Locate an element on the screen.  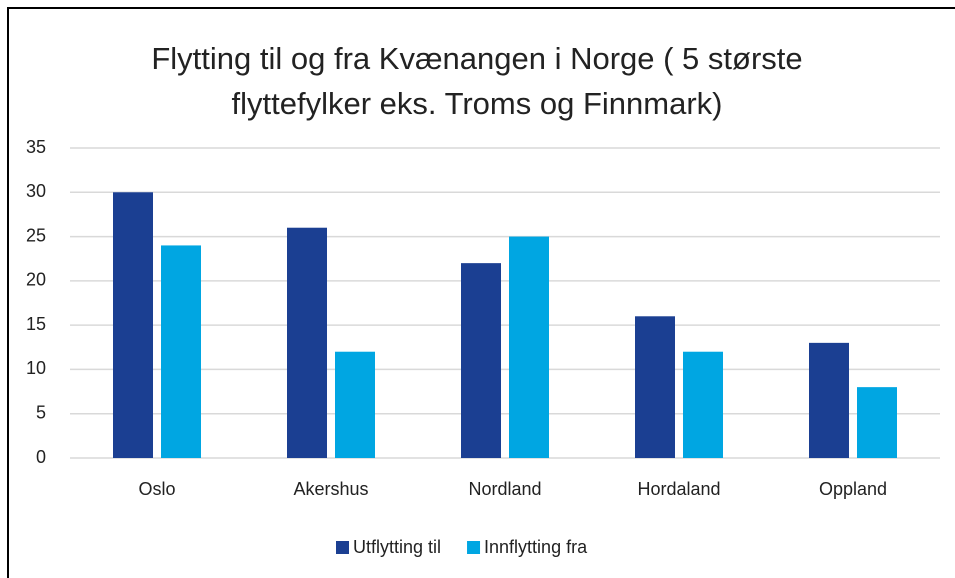
y-tick-label: 20 is located at coordinates (36, 280).